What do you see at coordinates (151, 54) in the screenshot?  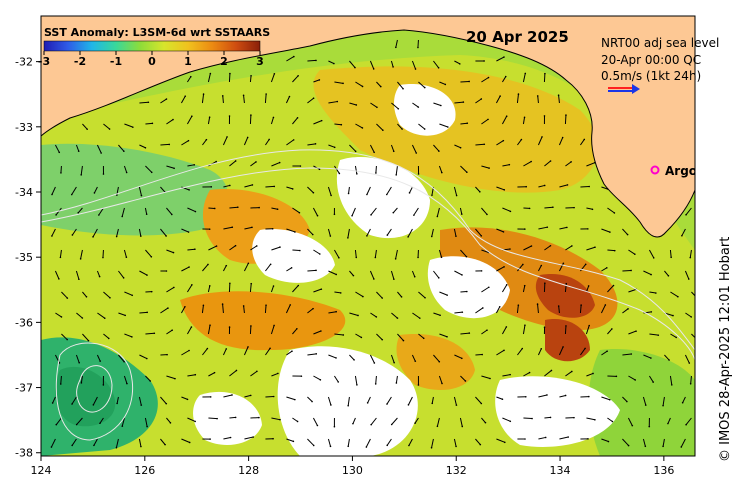 I see `colorbar: -3 -2 -1 0 1 2 3` at bounding box center [151, 54].